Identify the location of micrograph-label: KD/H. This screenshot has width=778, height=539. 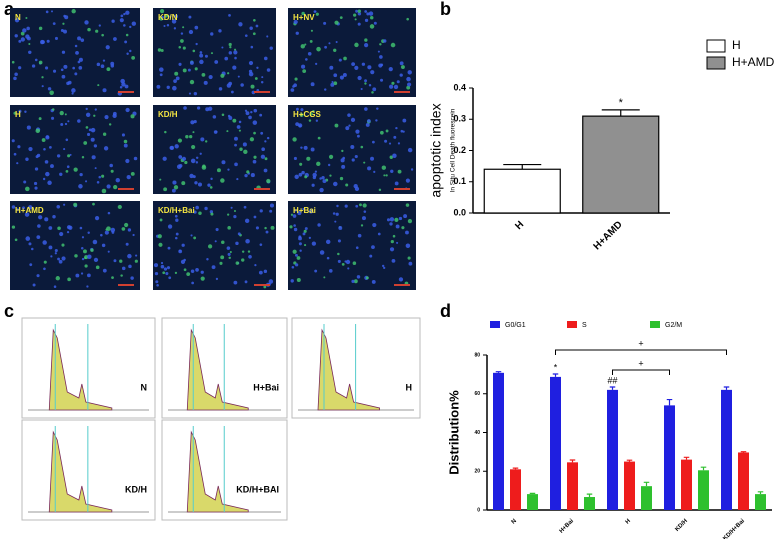
(168, 114).